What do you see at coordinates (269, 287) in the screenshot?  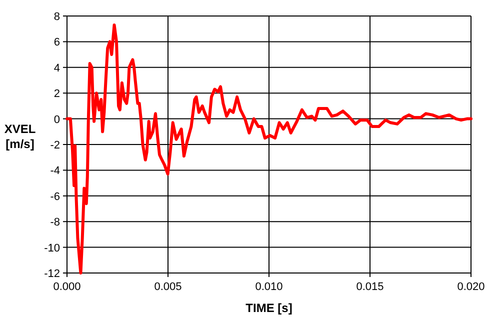 I see `x-tick-label: 0.010` at bounding box center [269, 287].